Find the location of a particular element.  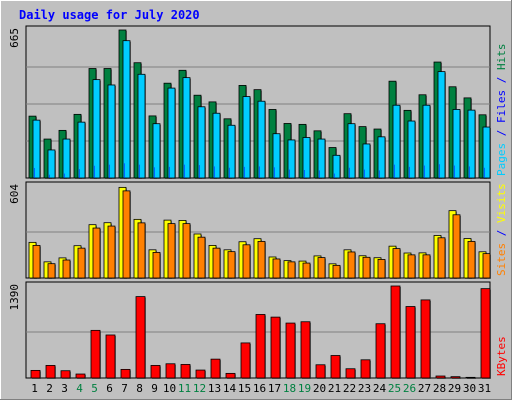

x-tick-label: 19 is located at coordinates (304, 388).